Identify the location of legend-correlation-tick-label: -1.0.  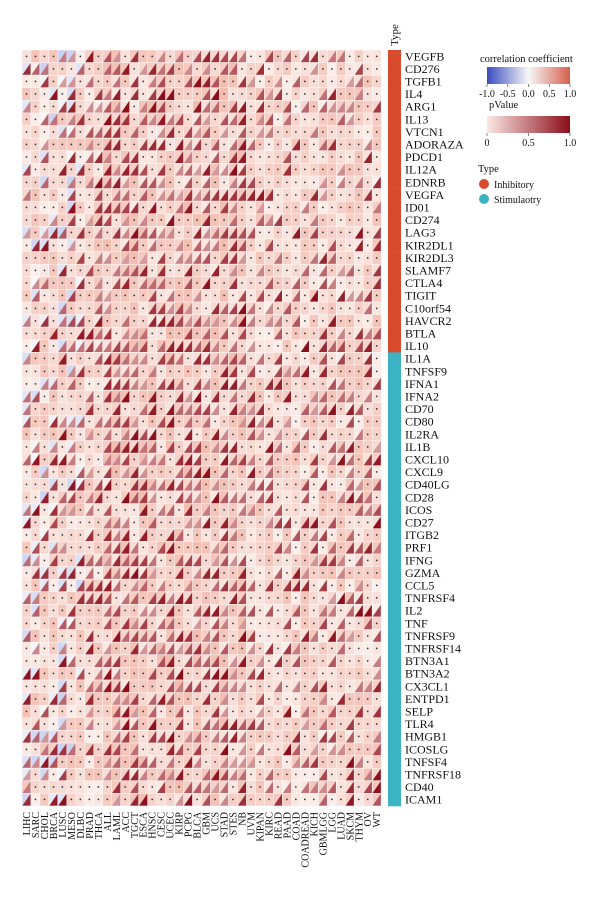
(487, 94).